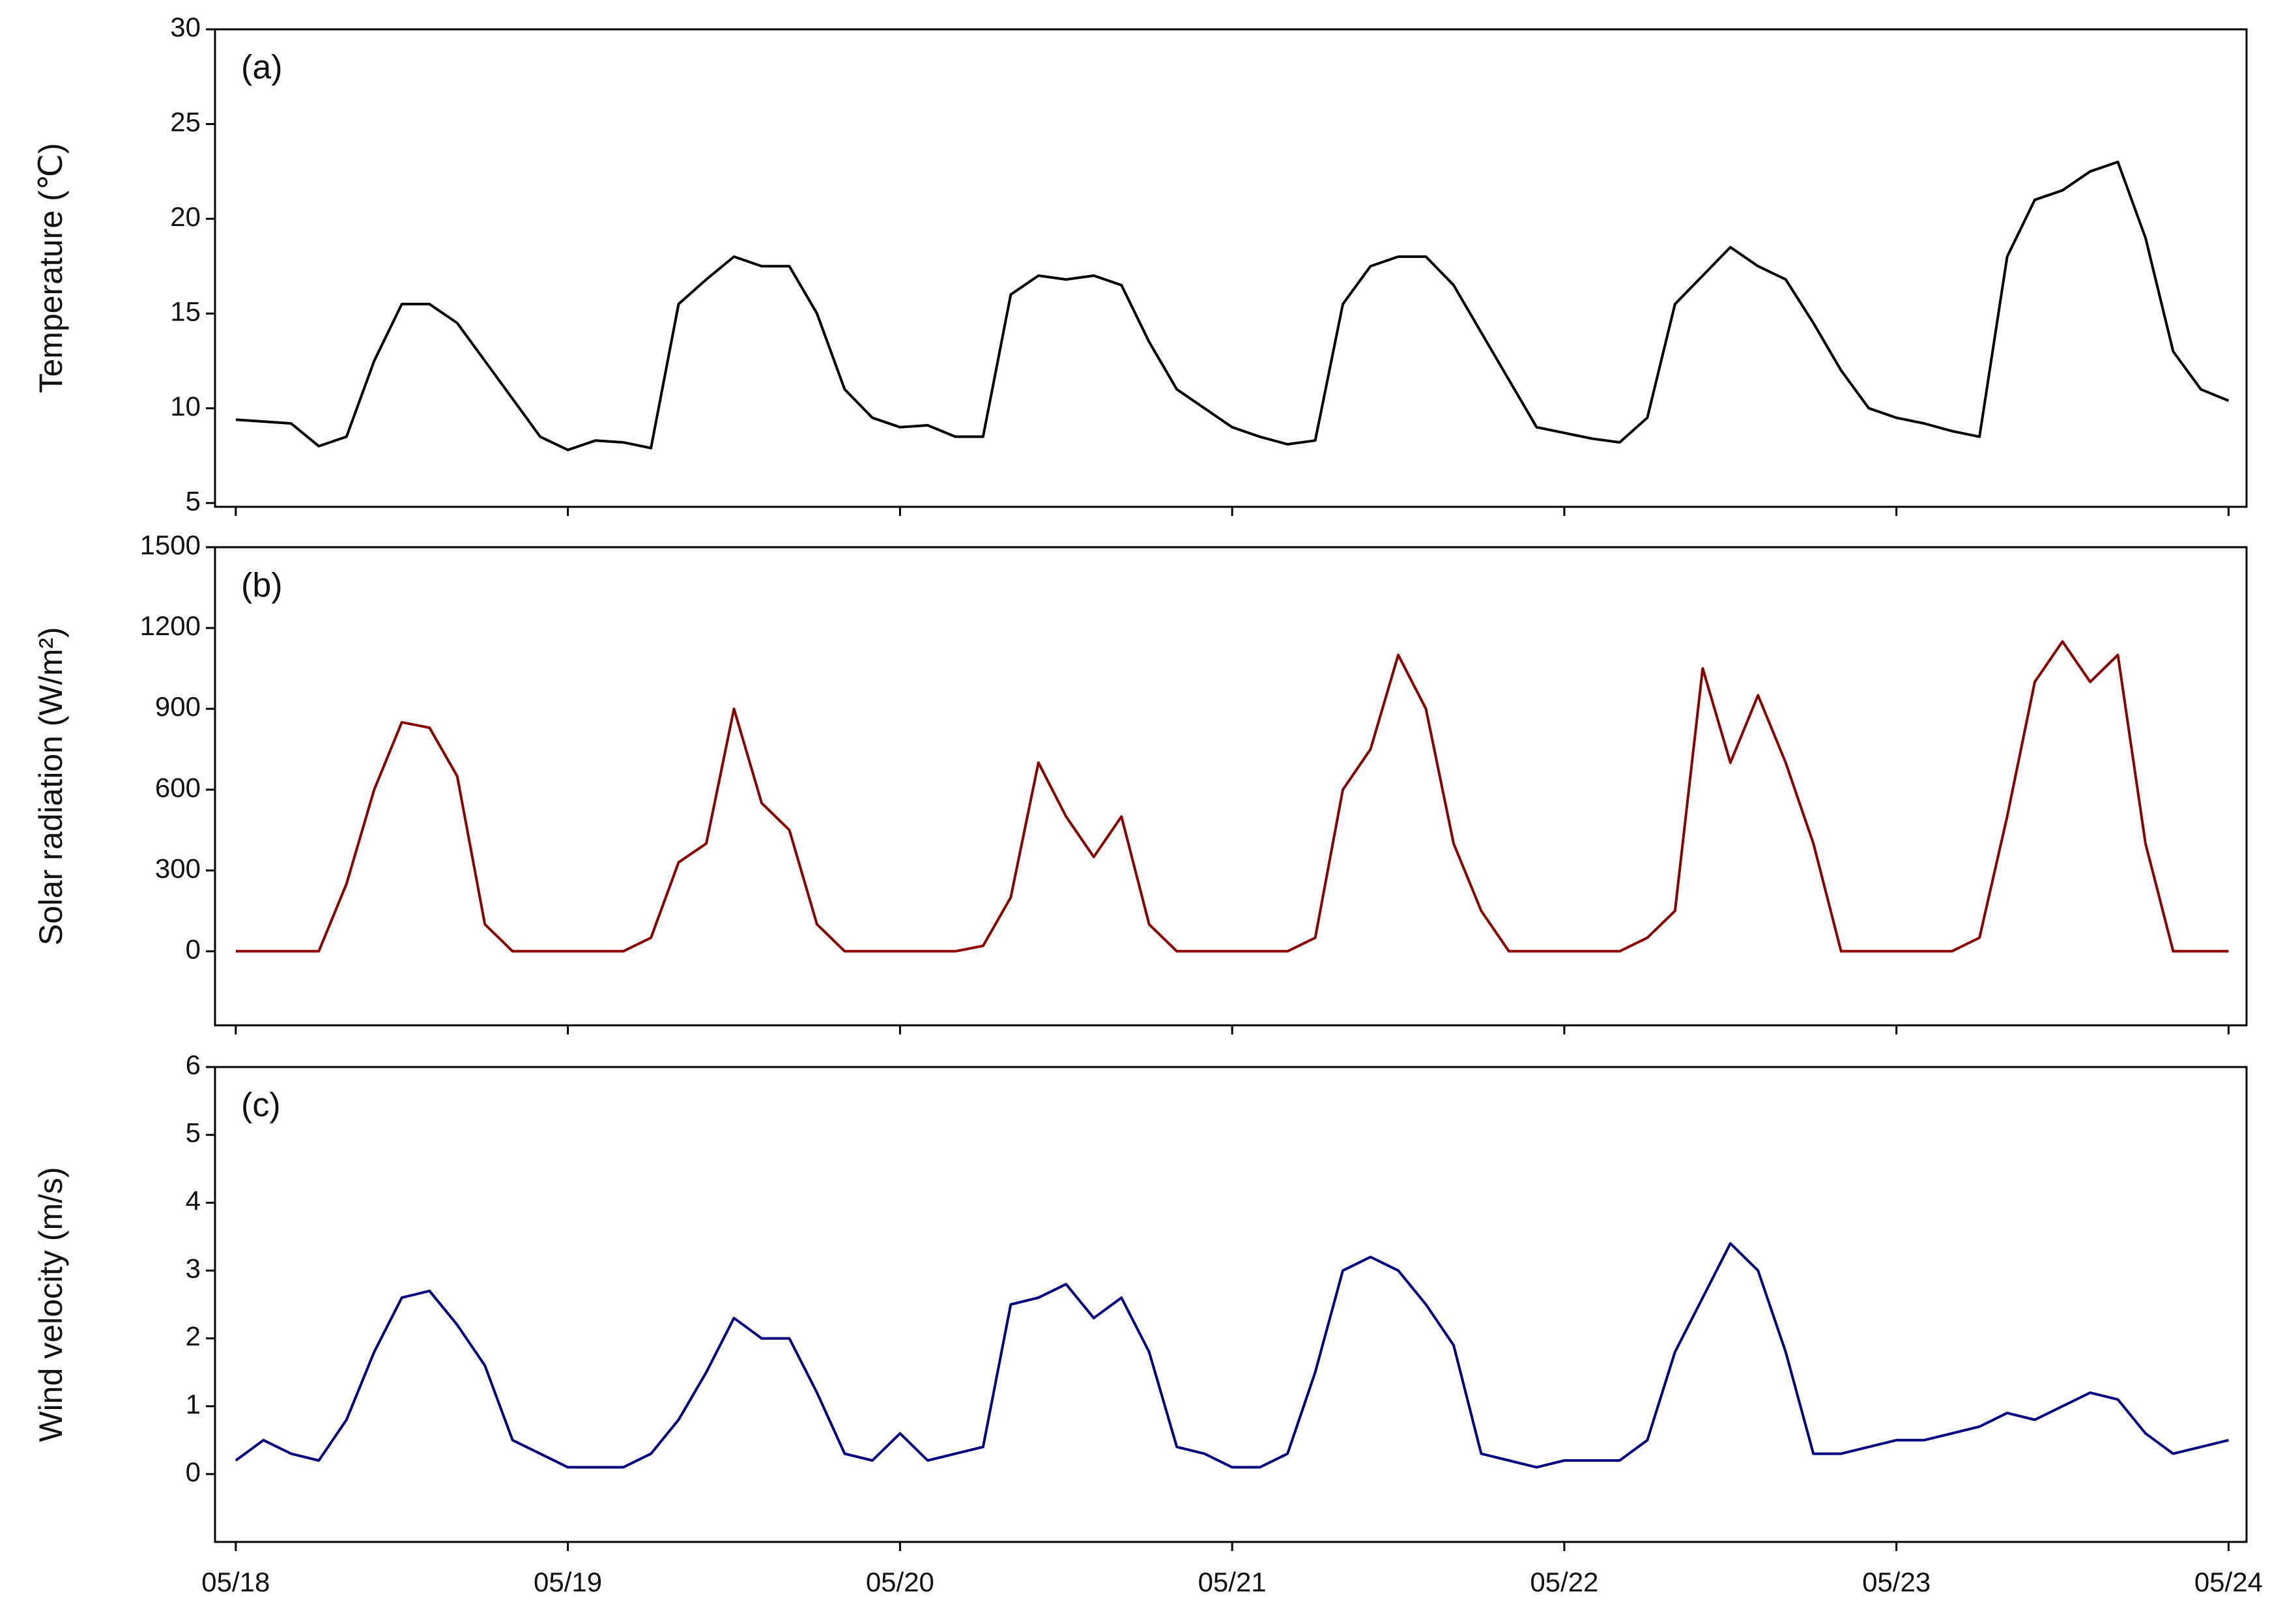  What do you see at coordinates (900, 1582) in the screenshot?
I see `x-tick-label: 05/20` at bounding box center [900, 1582].